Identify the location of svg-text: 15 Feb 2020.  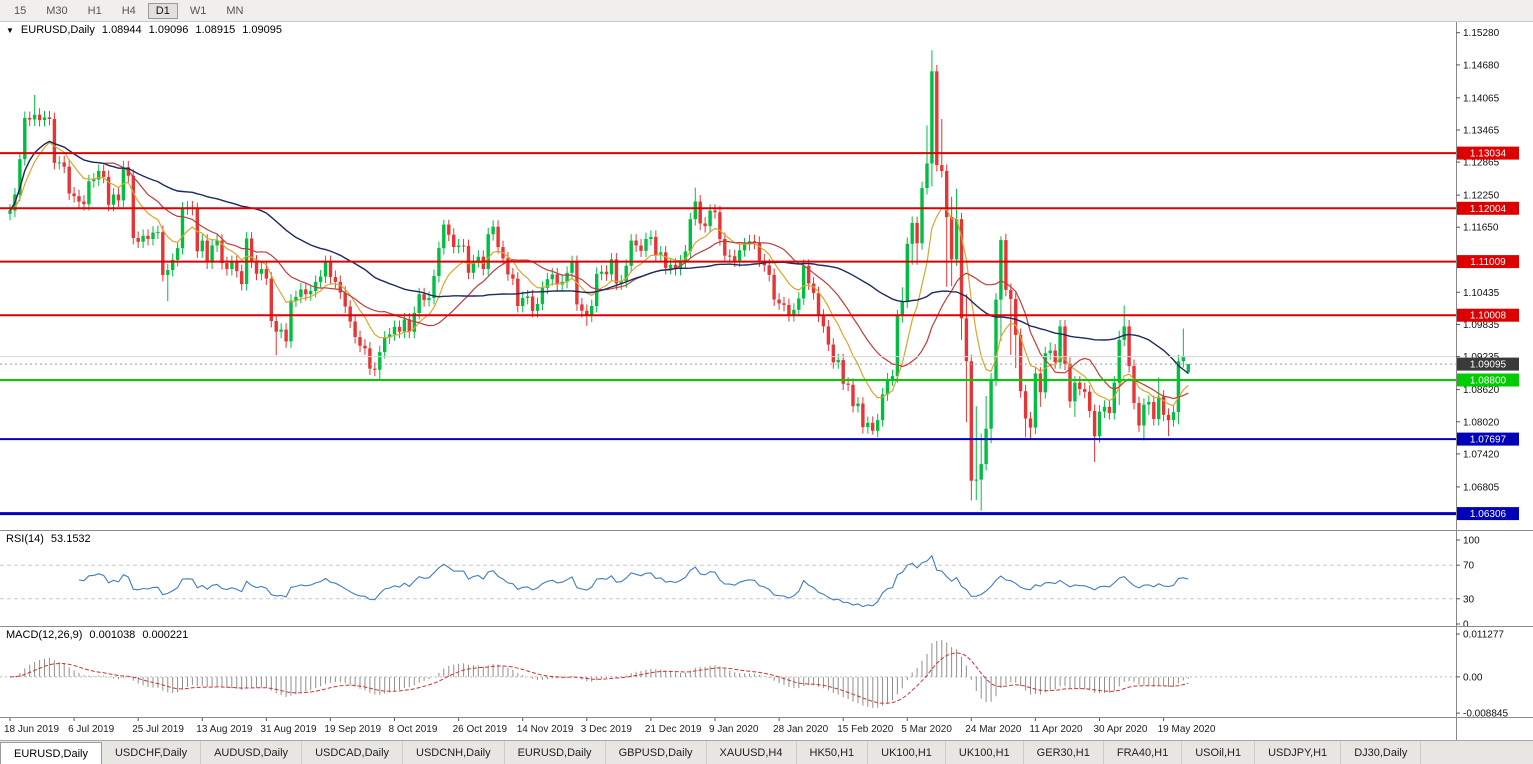
(865, 729).